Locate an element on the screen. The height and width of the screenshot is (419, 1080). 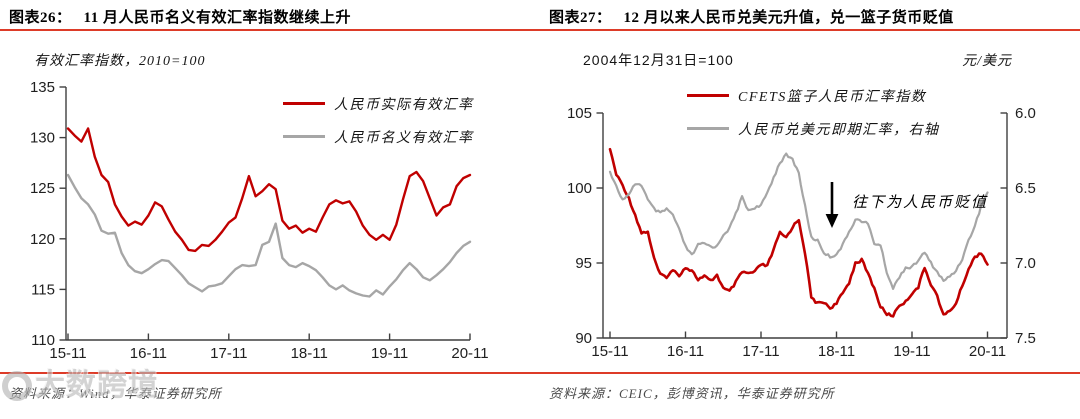
right-y-tick-label: 6.5 is located at coordinates (1025, 188).